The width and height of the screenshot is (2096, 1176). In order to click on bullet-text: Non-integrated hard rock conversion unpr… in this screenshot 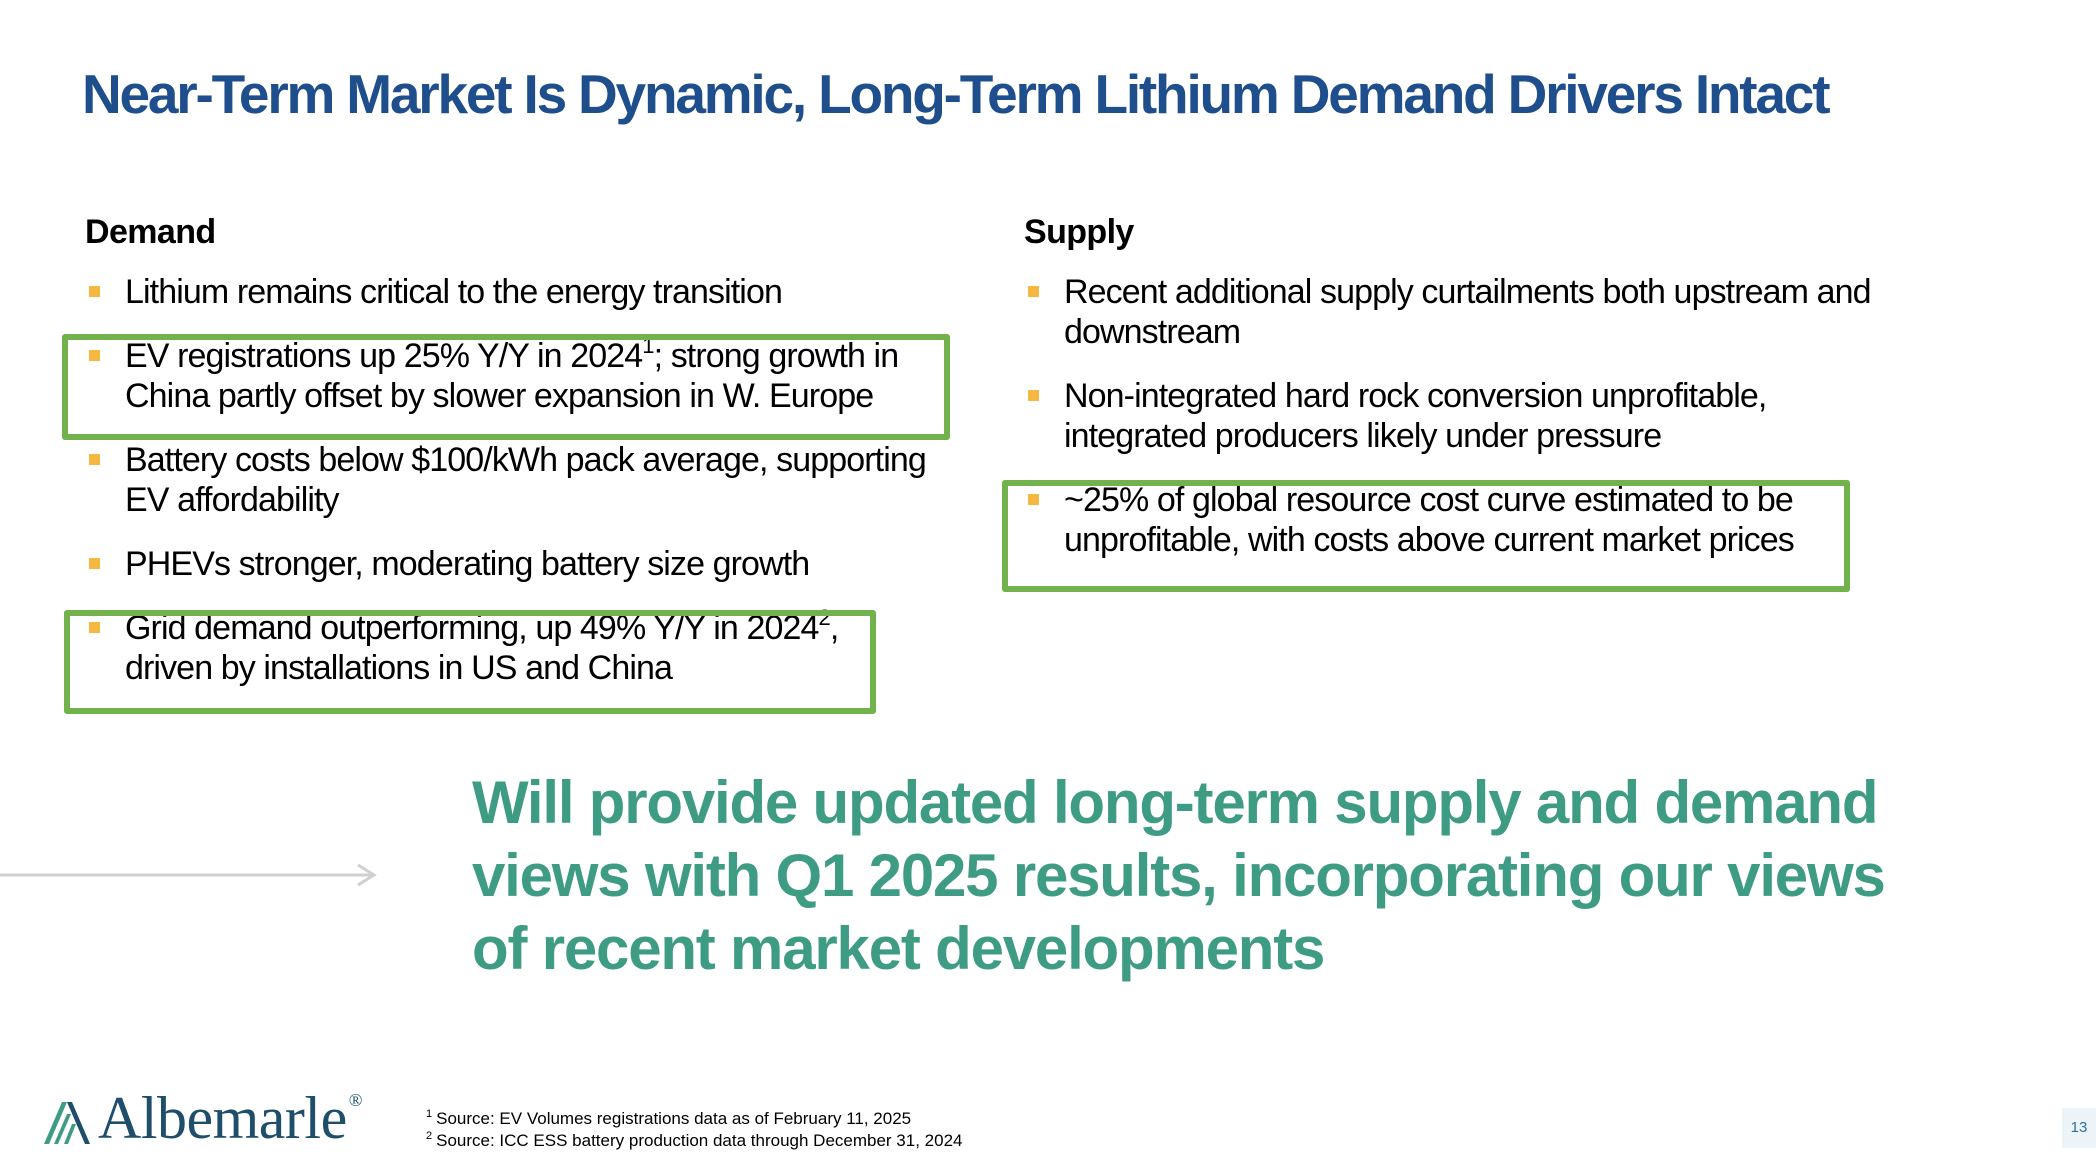, I will do `click(1415, 416)`.